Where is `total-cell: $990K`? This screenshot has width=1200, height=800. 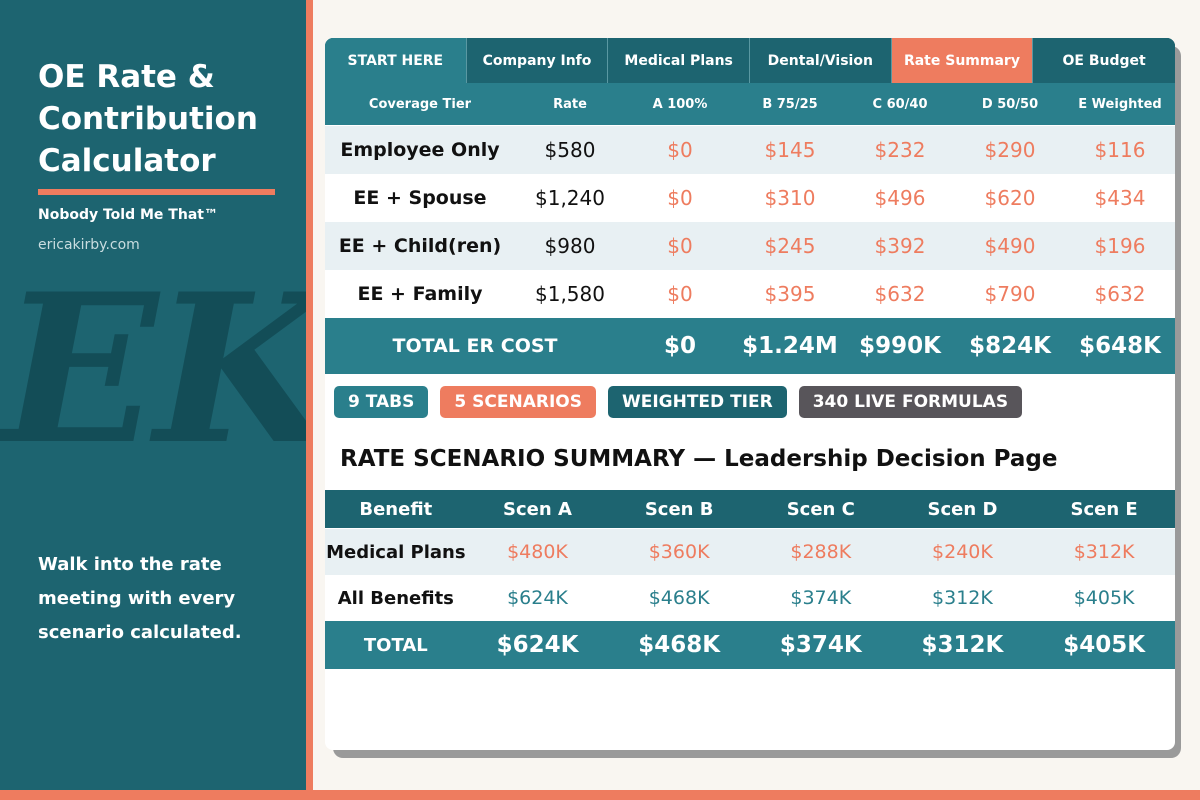
total-cell: $990K is located at coordinates (900, 346).